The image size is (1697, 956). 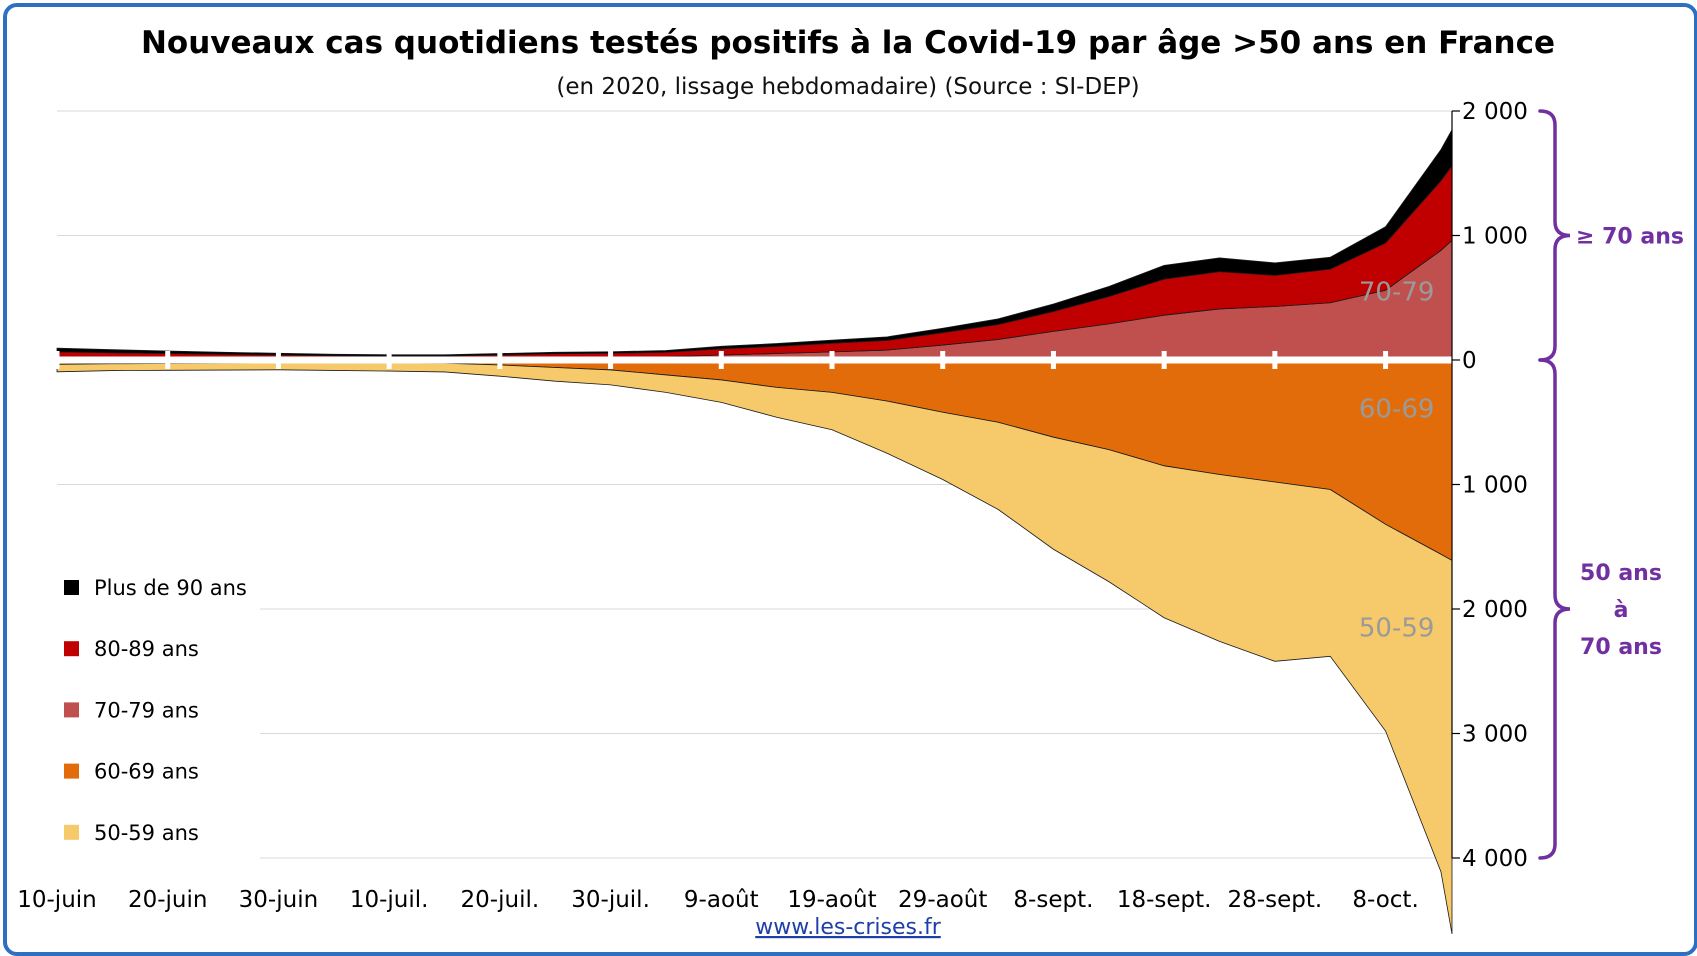 I want to click on x-tick-label: 19-août, so click(x=831, y=900).